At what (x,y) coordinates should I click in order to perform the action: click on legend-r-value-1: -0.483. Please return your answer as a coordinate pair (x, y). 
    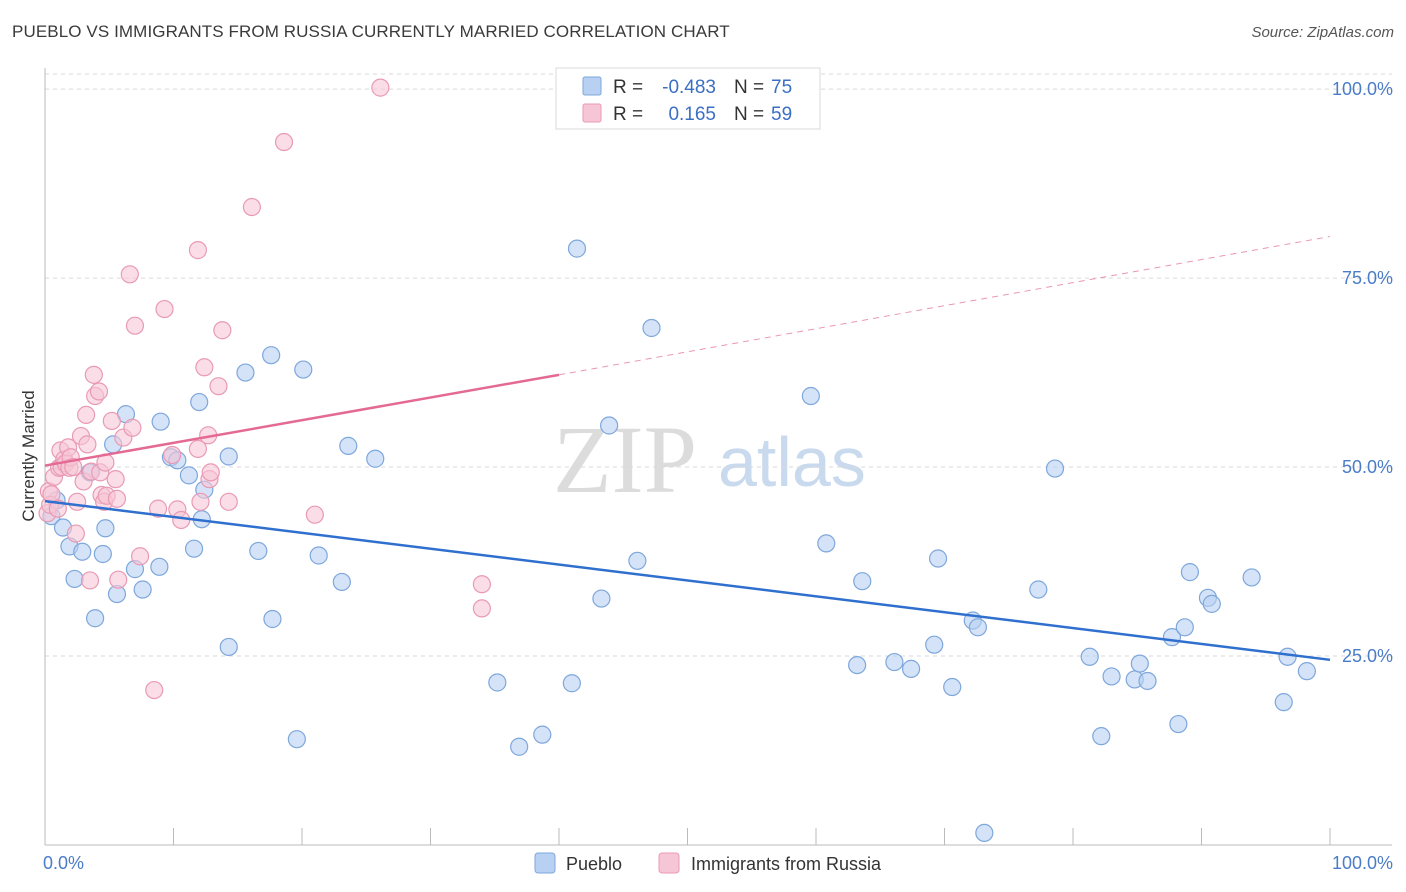
    Looking at the image, I should click on (689, 87).